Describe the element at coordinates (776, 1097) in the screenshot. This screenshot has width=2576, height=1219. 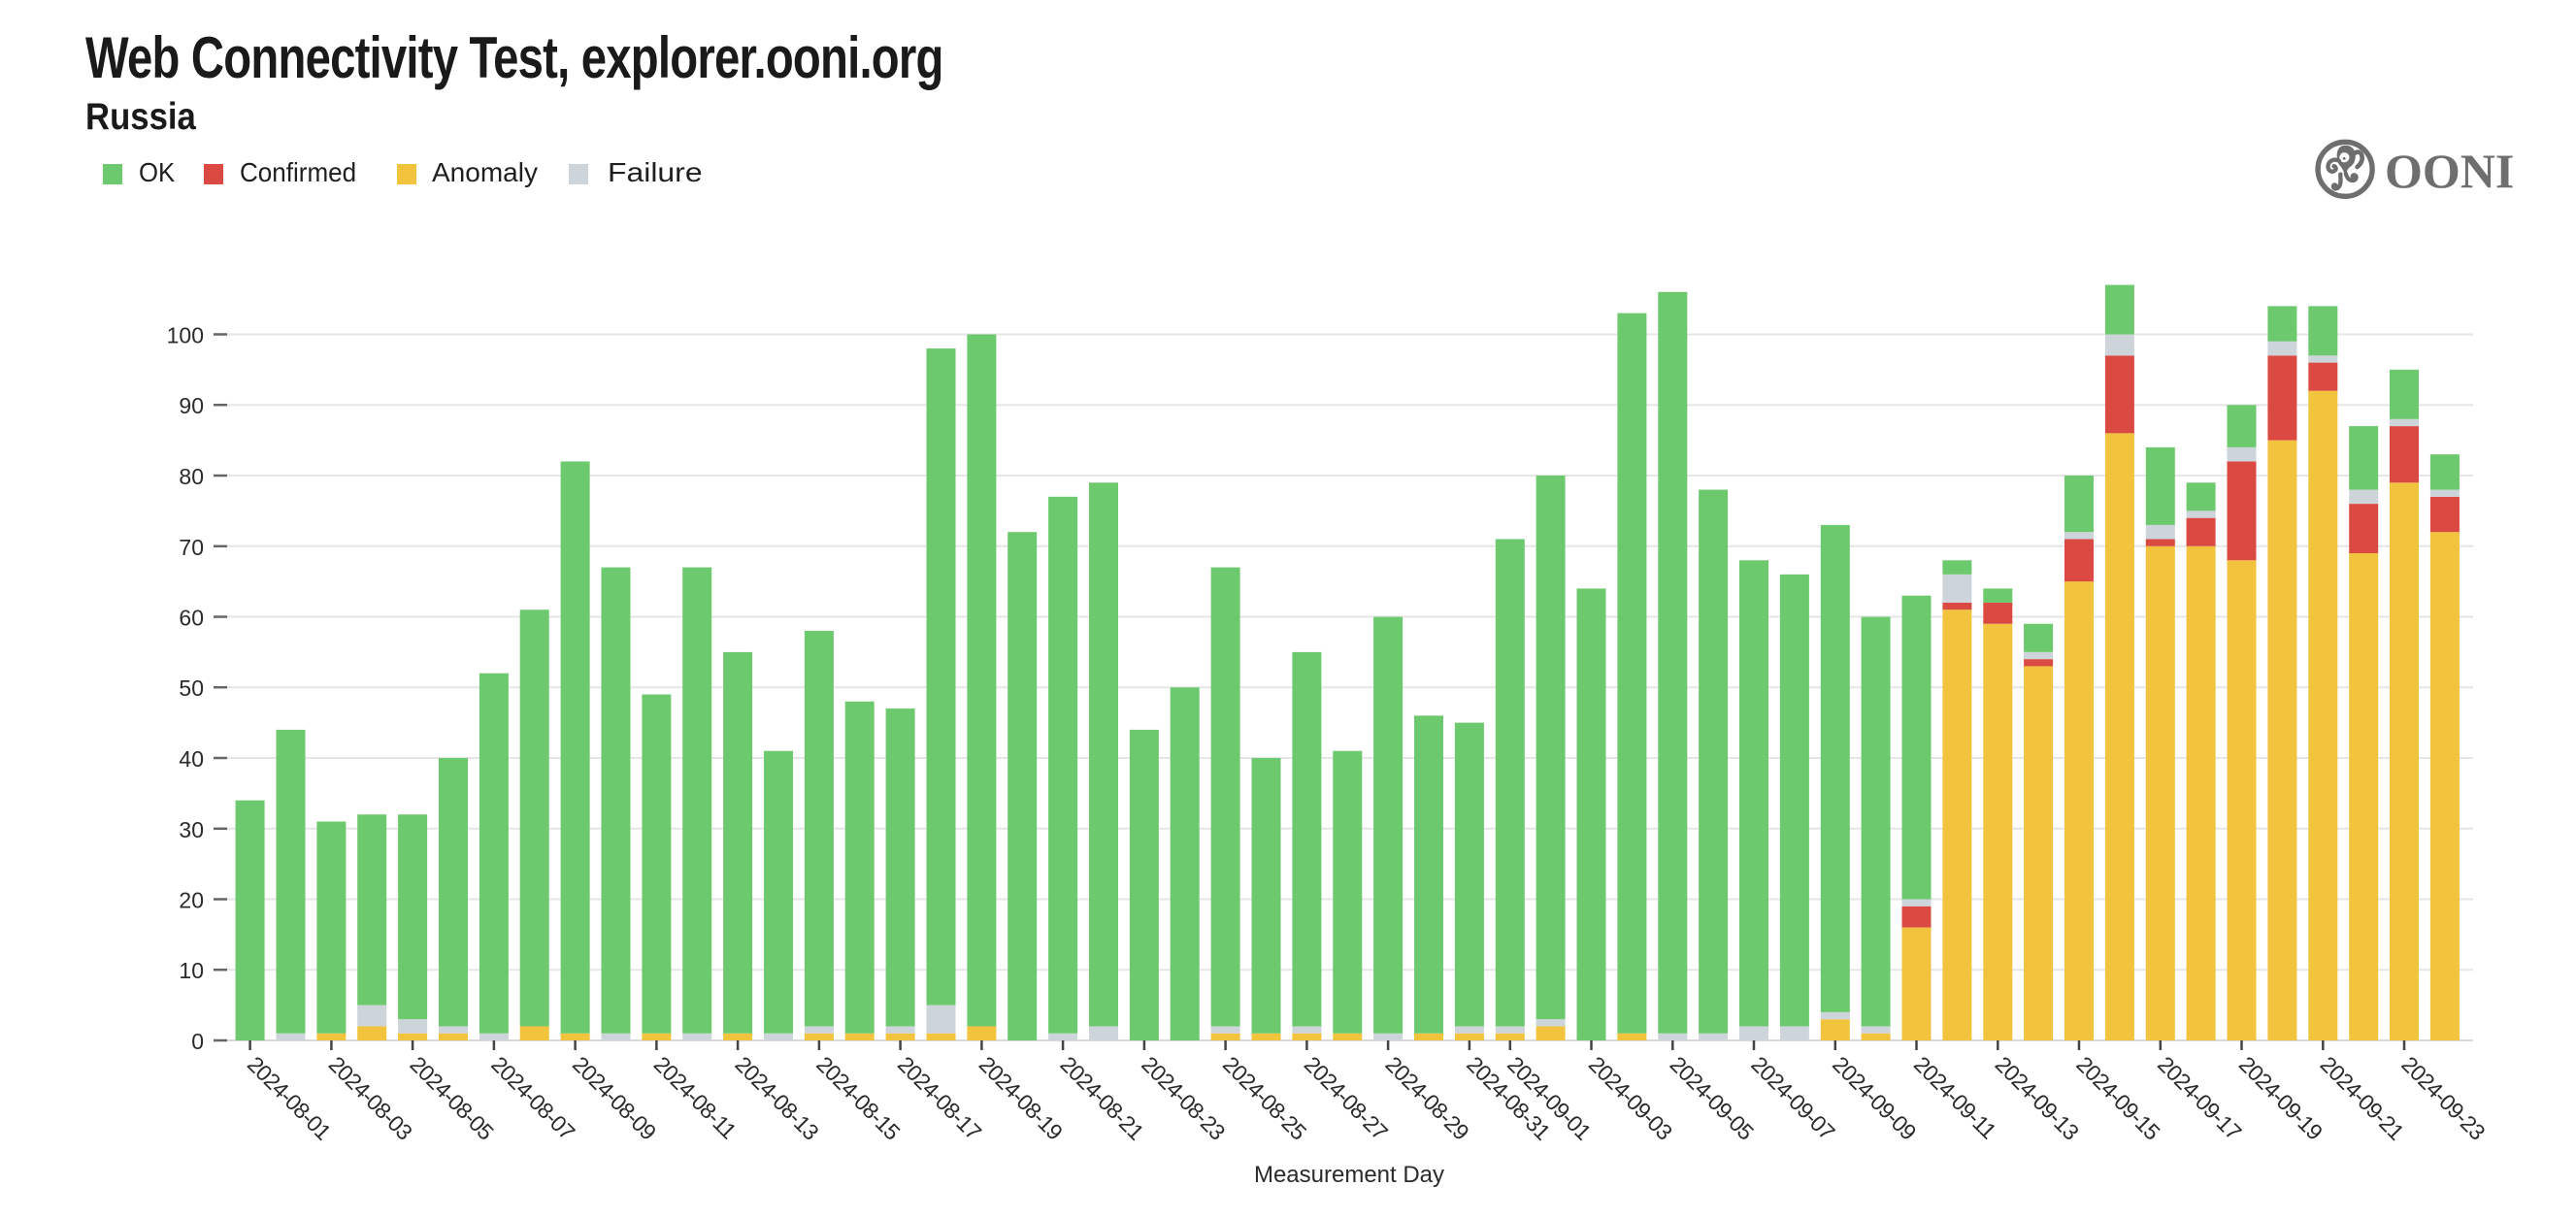
I see `svg-text: 2024-08-13` at that location.